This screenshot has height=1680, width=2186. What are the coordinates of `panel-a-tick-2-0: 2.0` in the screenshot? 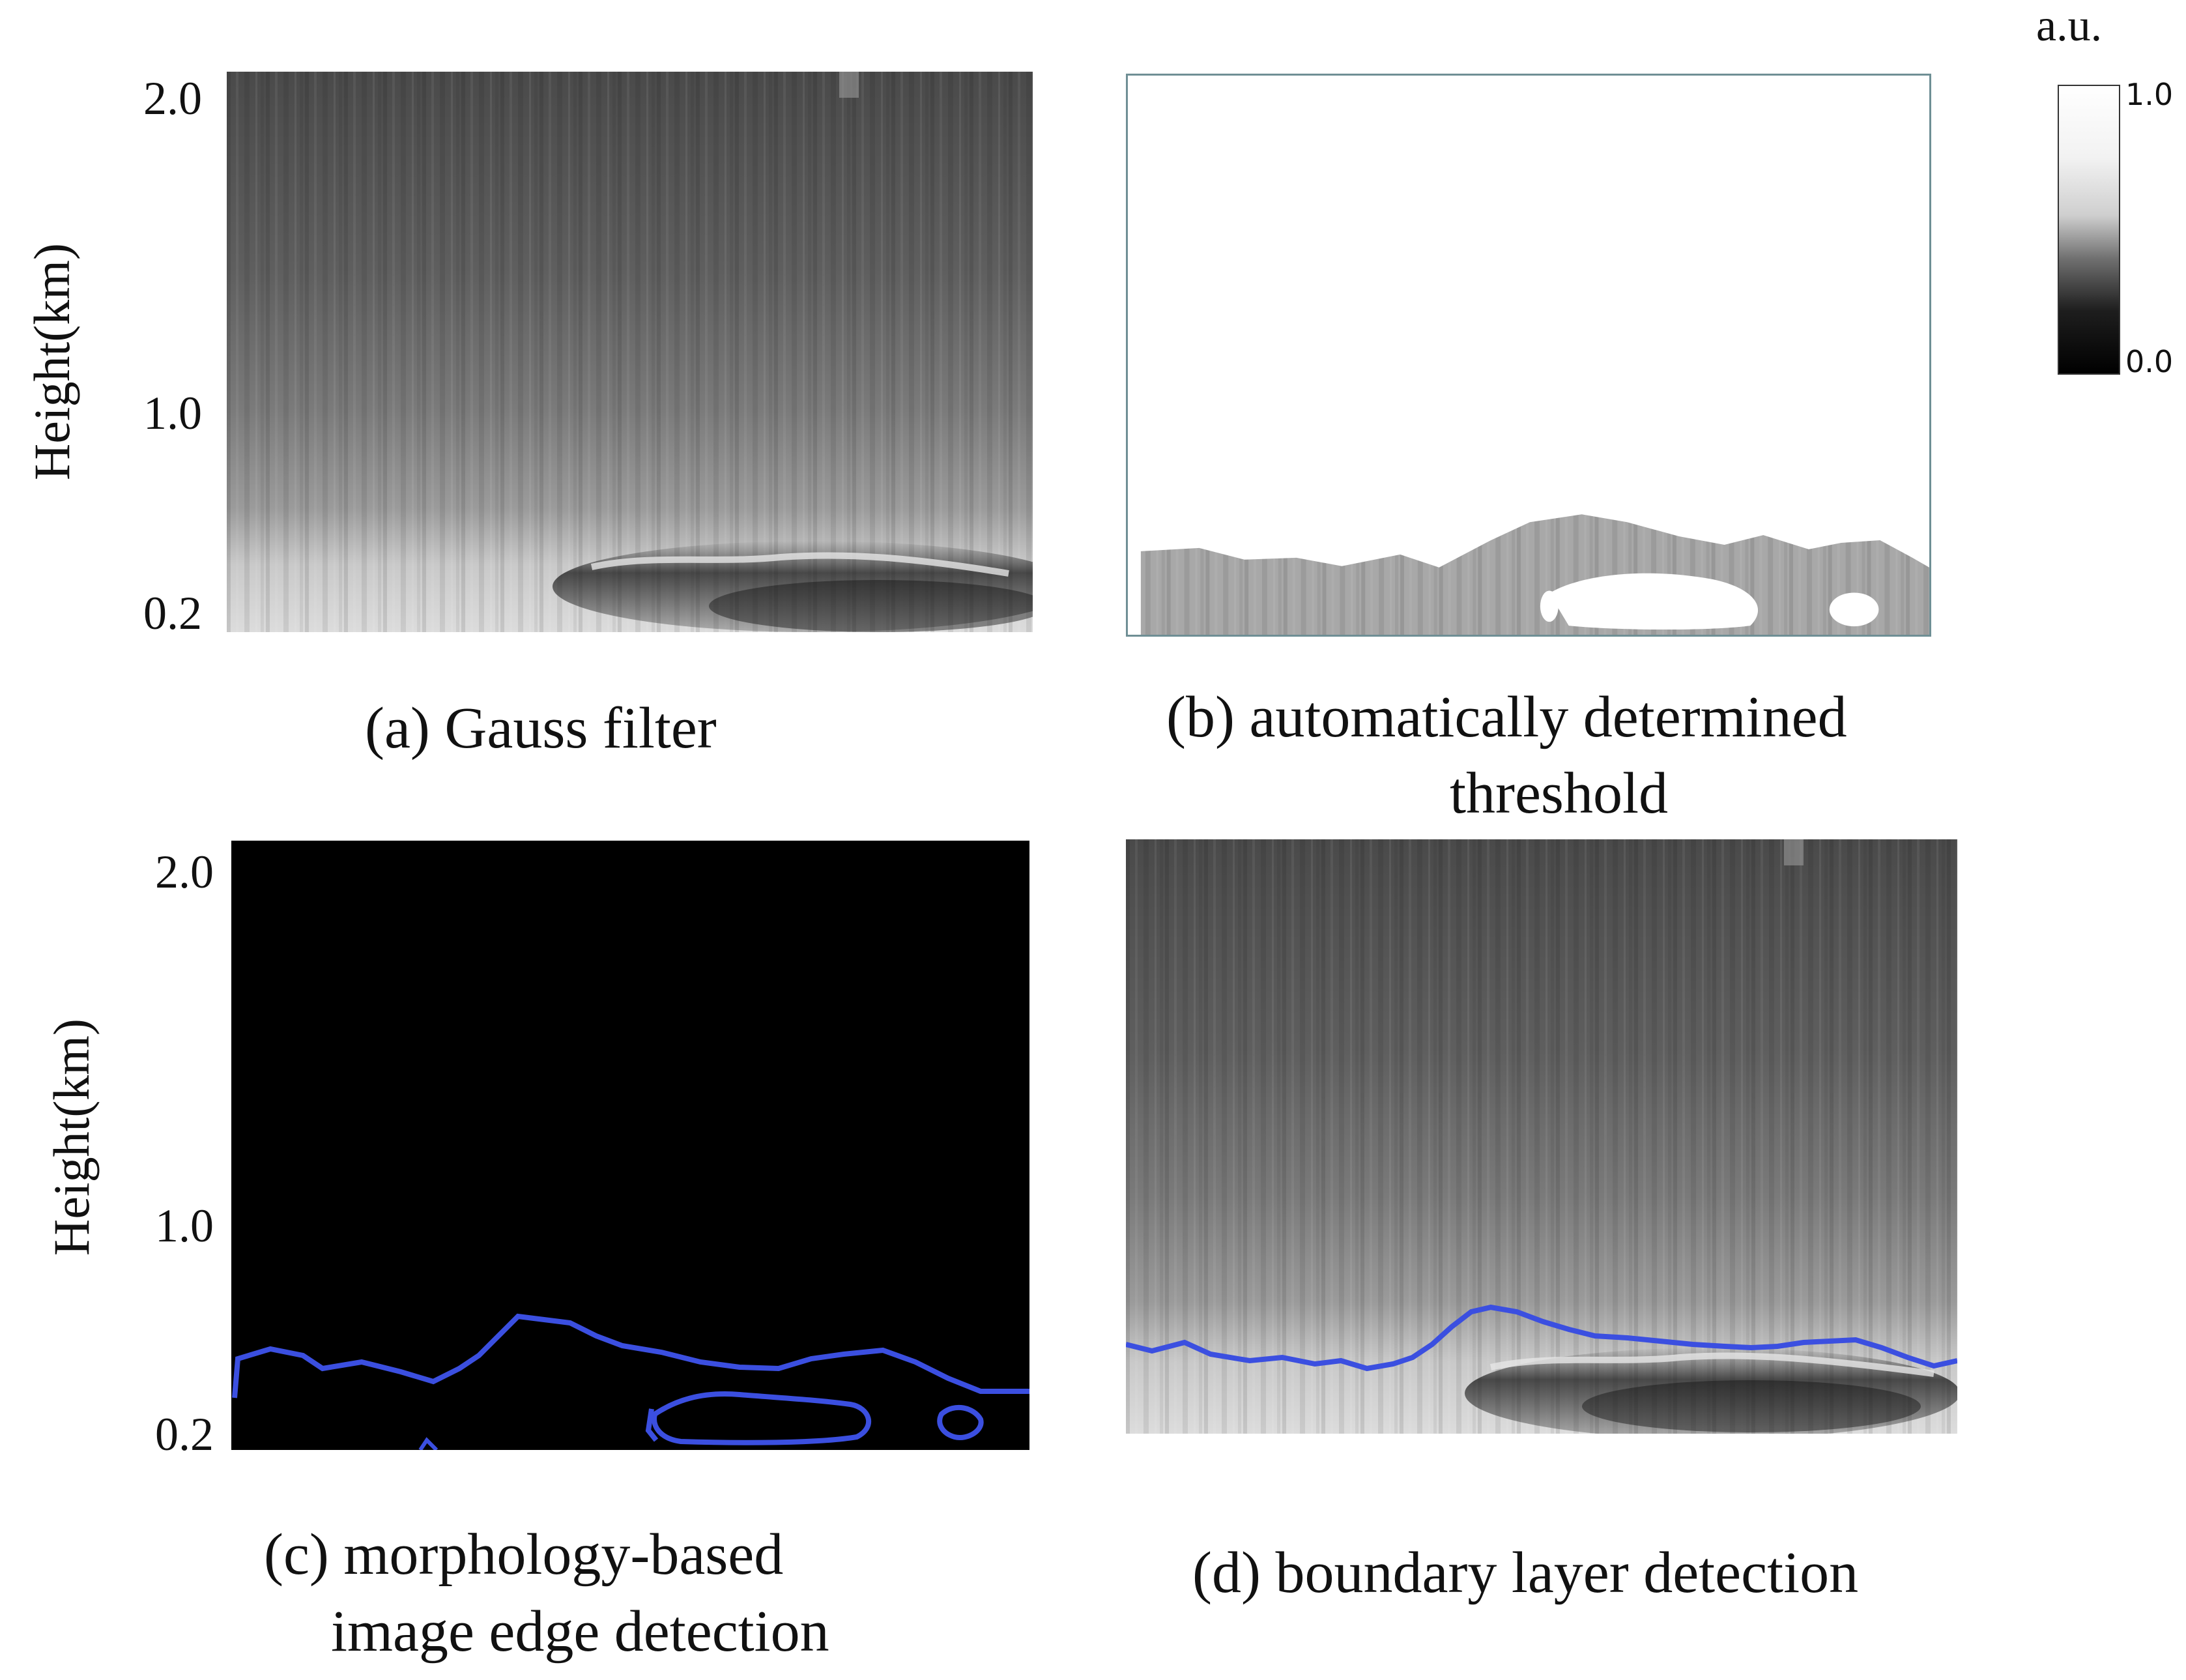 It's located at (173, 98).